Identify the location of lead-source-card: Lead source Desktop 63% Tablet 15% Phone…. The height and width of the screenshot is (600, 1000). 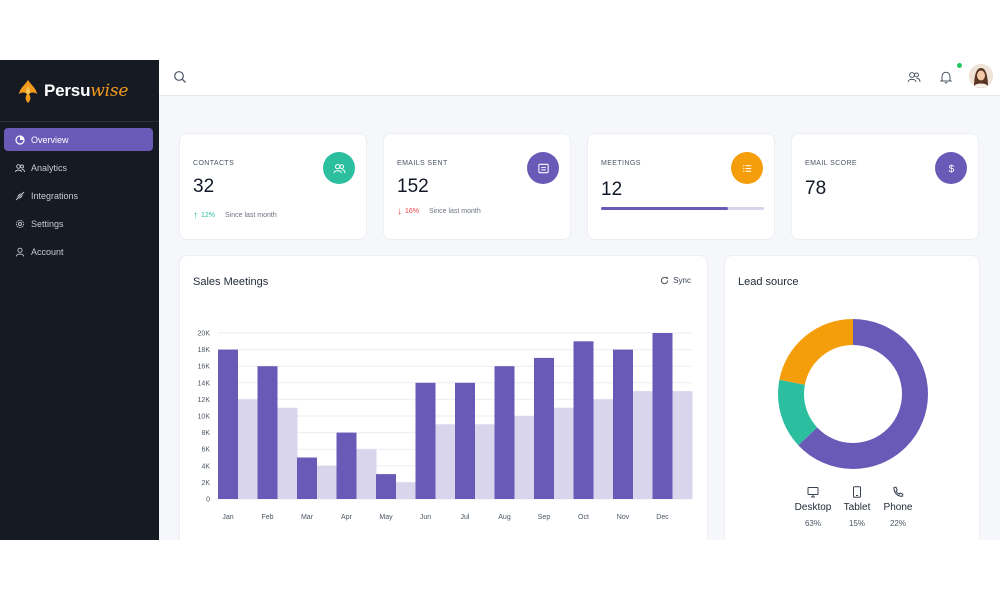
(852, 397).